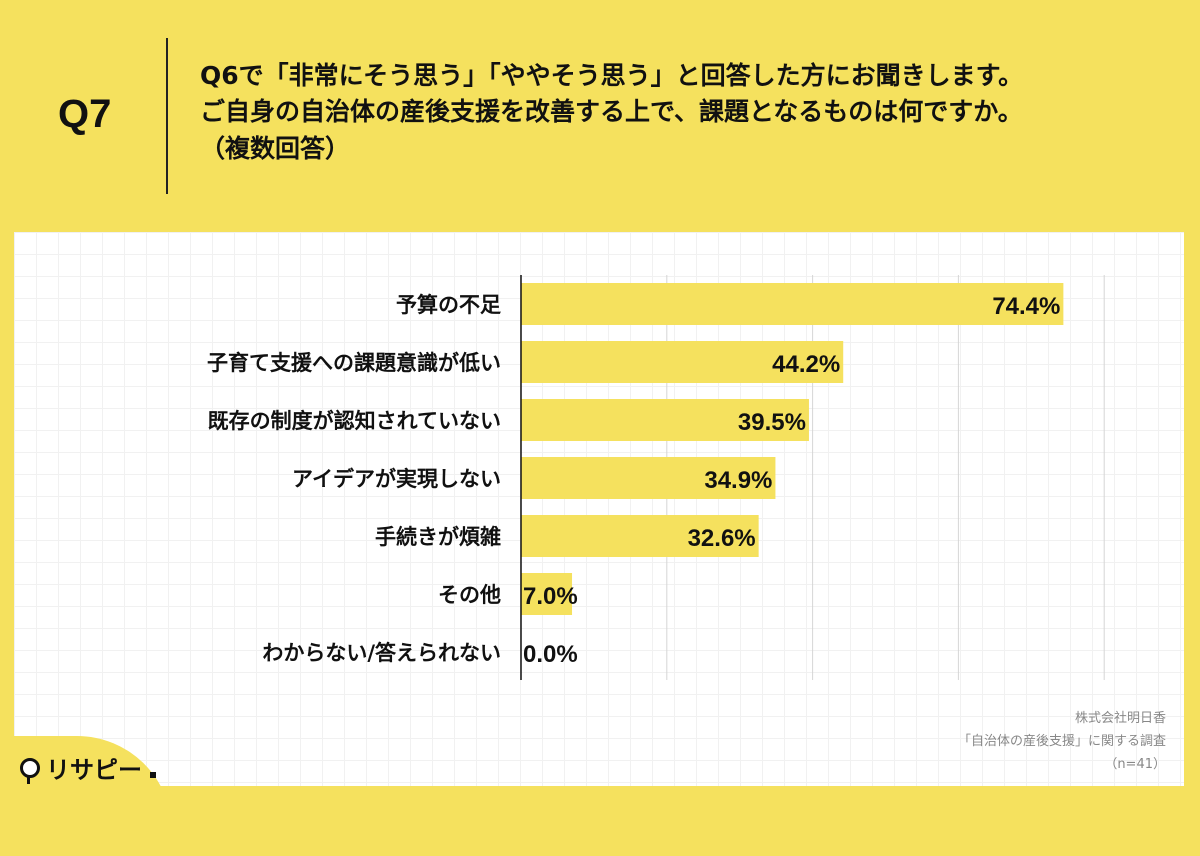 This screenshot has width=1200, height=856. What do you see at coordinates (153, 774) in the screenshot?
I see `logo-dot` at bounding box center [153, 774].